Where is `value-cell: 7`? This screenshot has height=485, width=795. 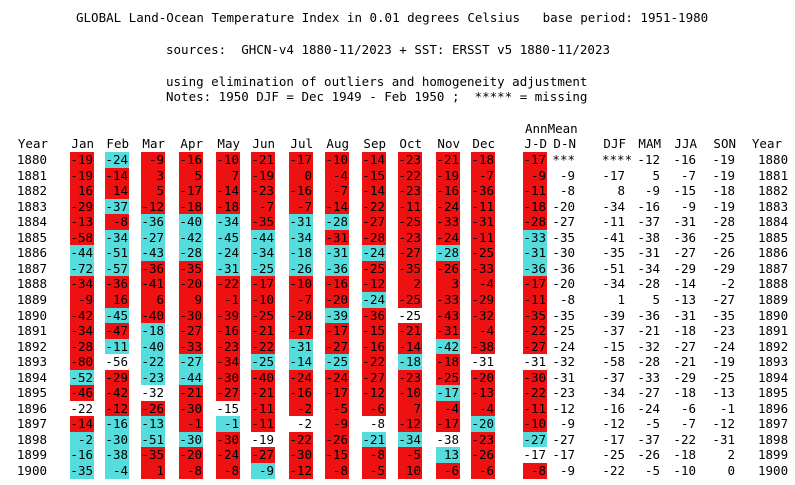 value-cell: 7 is located at coordinates (228, 175).